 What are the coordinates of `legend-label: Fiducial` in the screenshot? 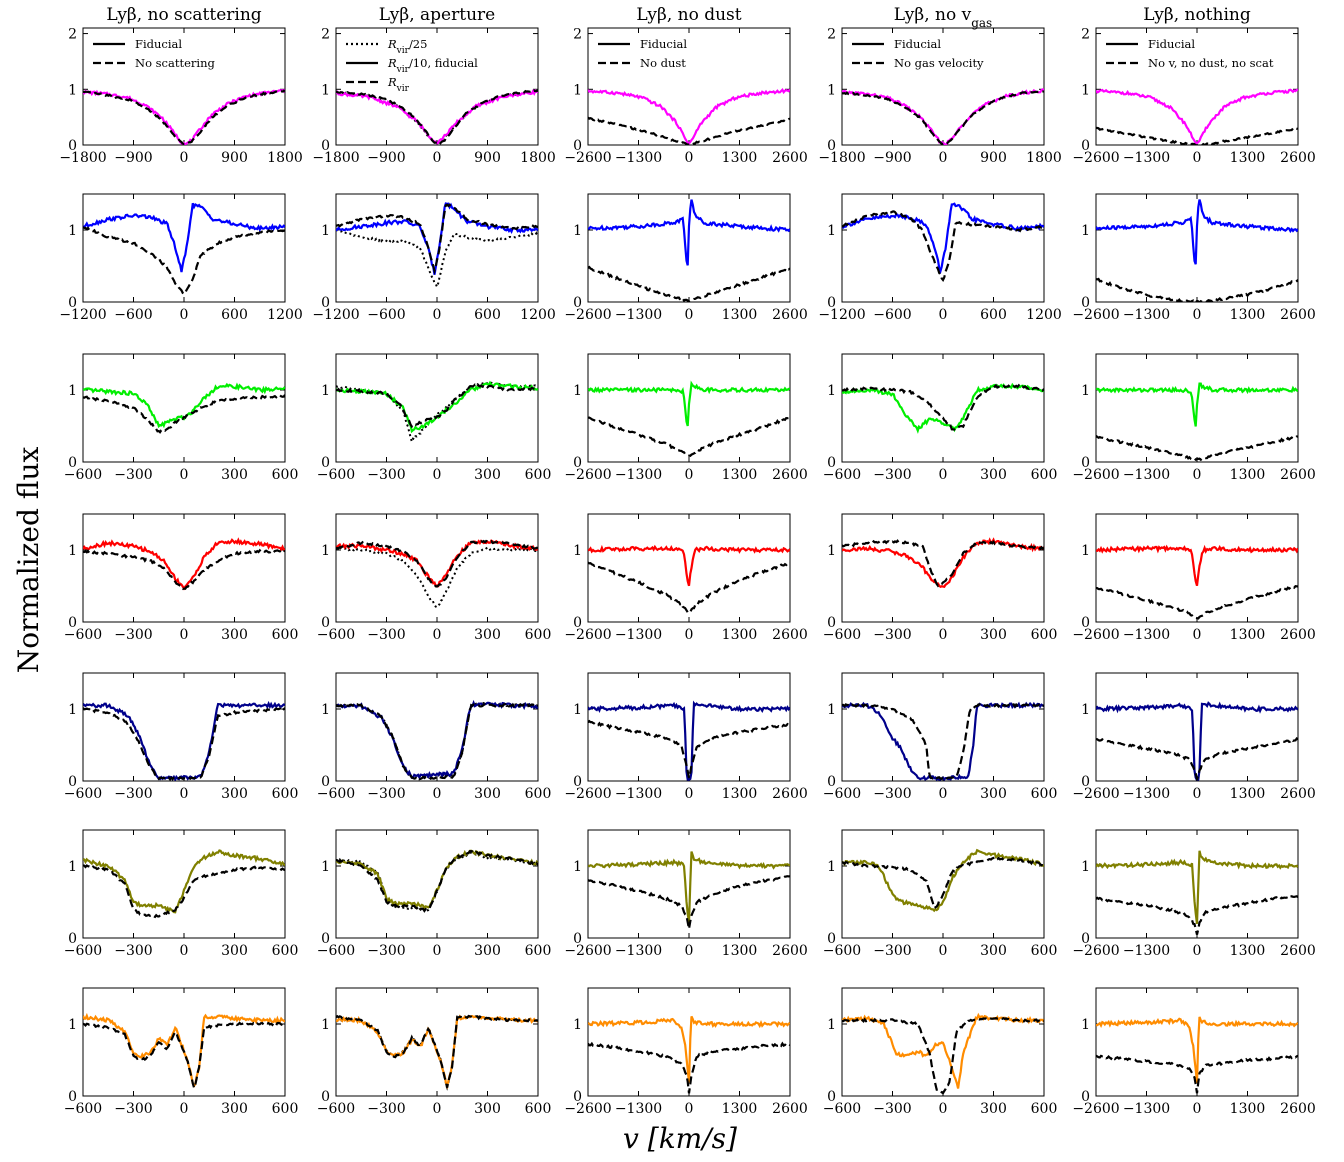 It's located at (1171, 44).